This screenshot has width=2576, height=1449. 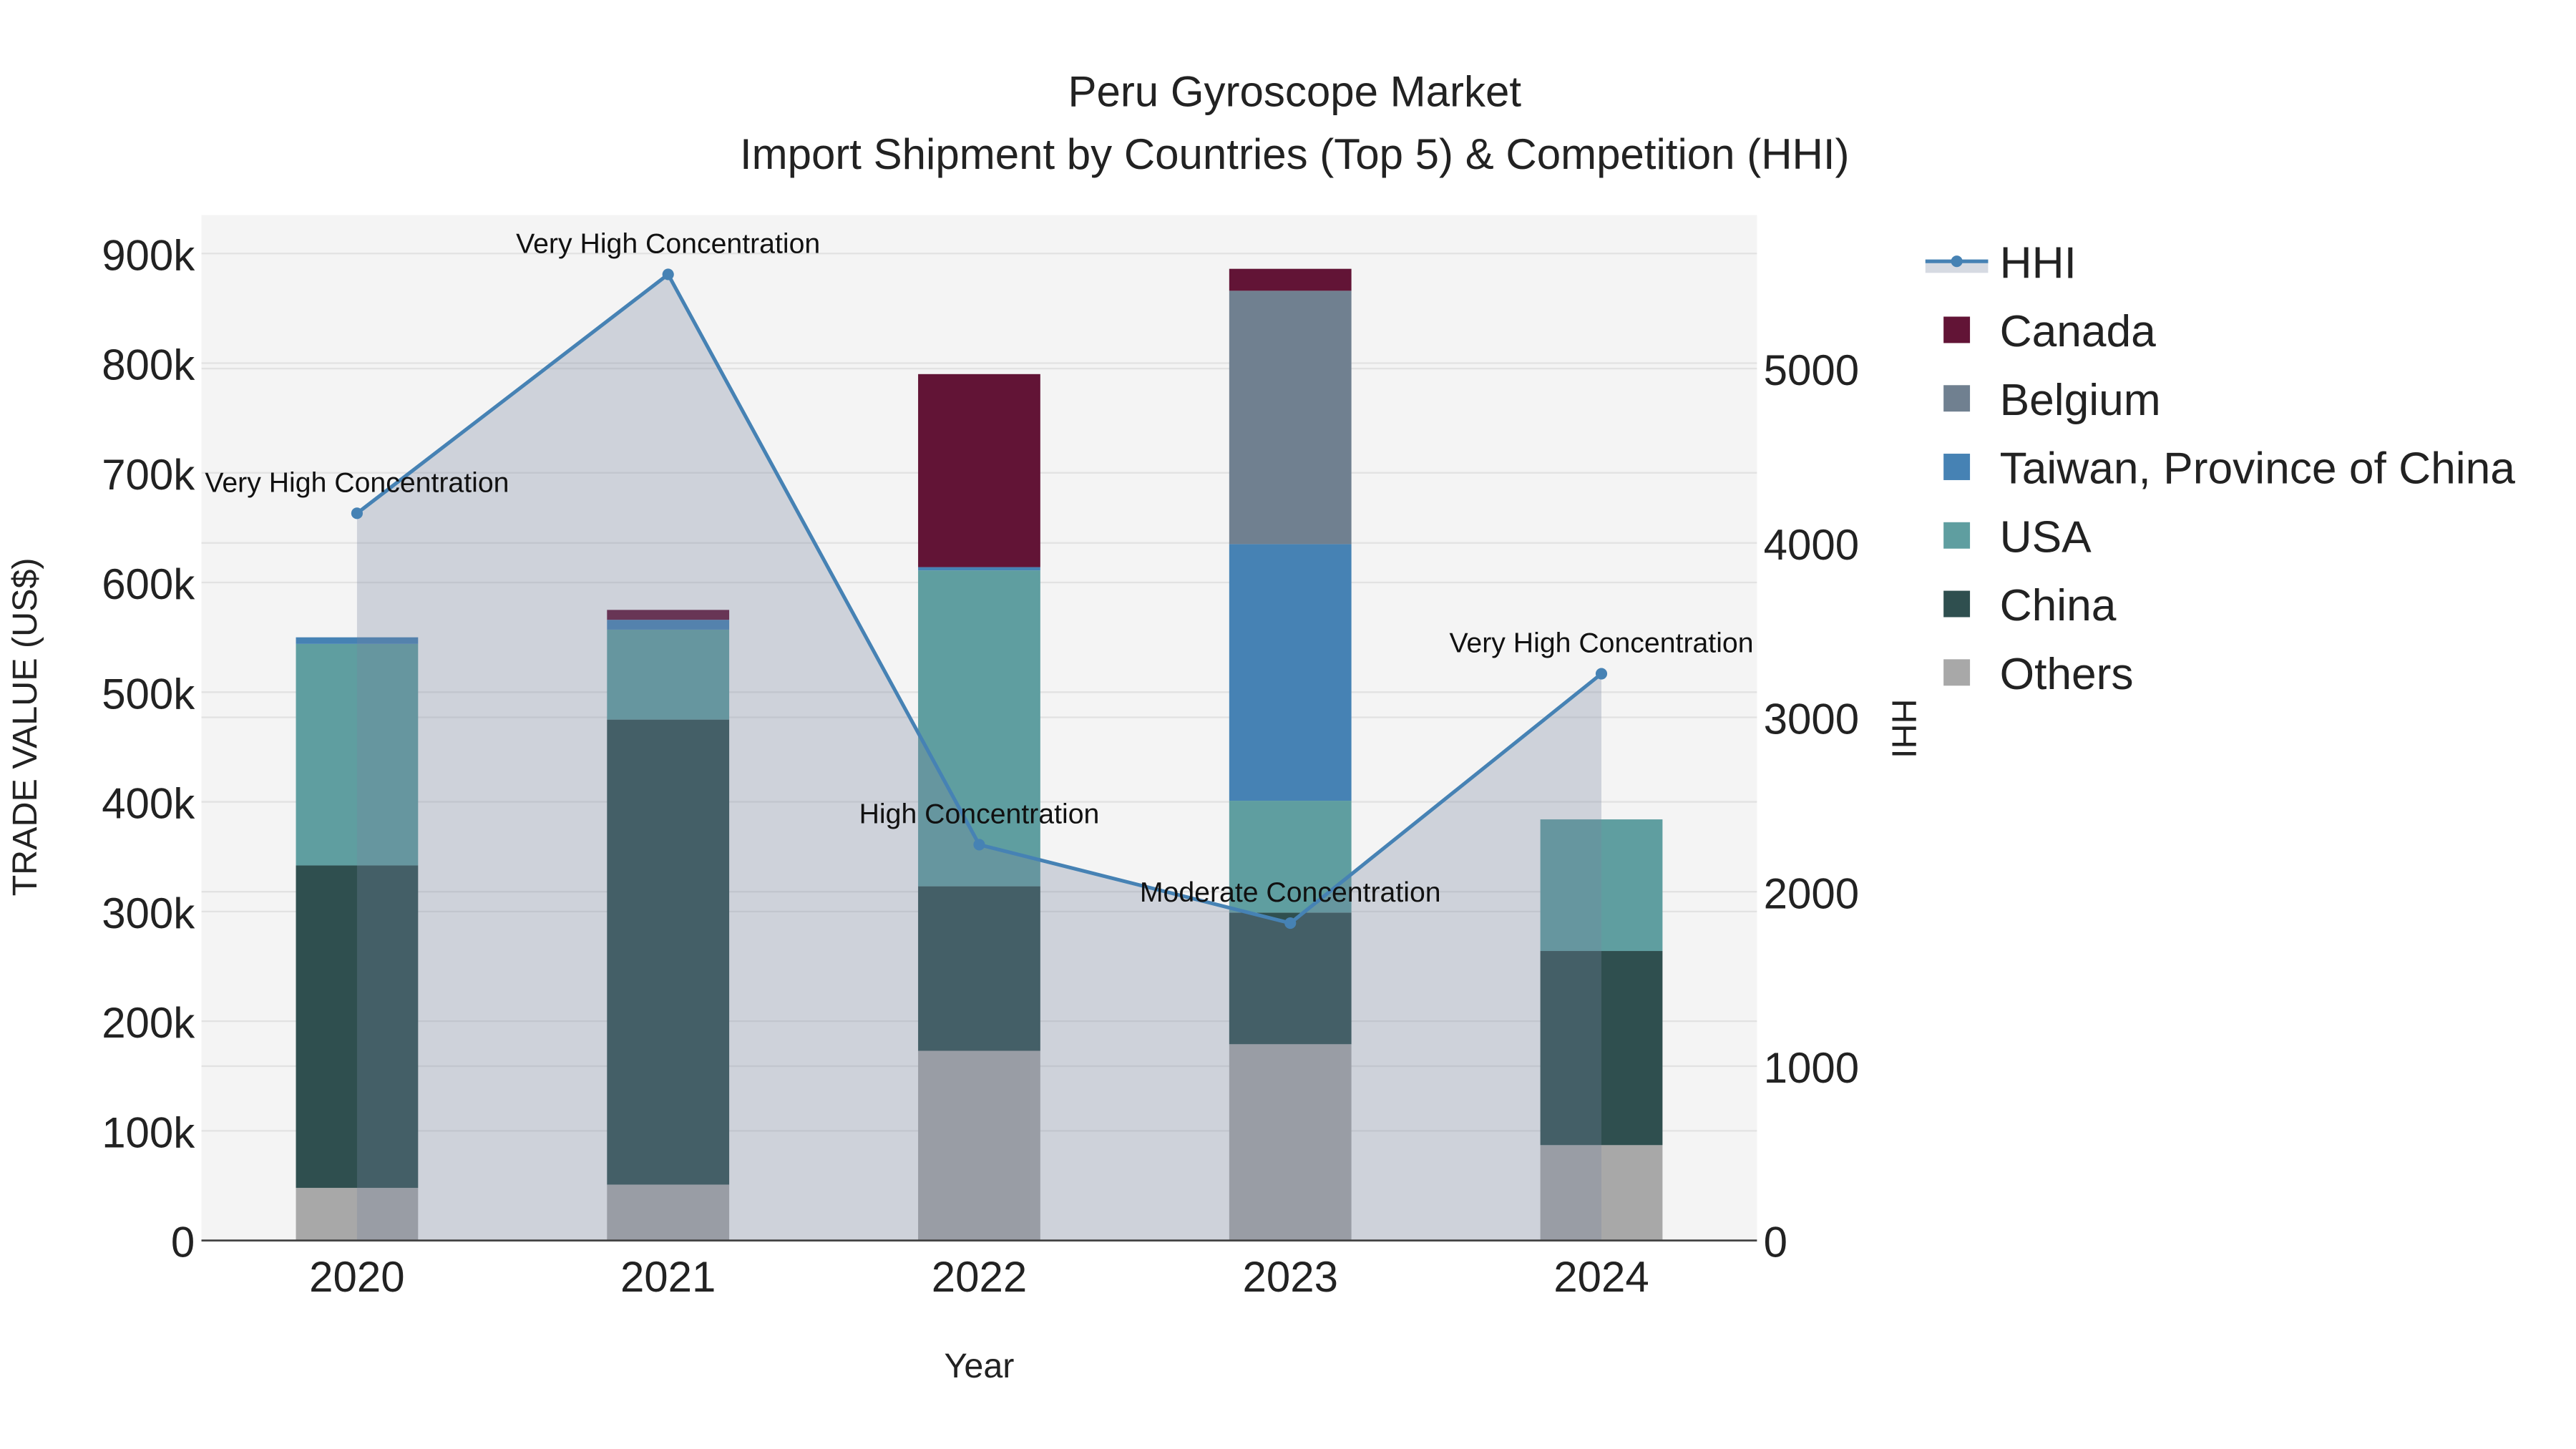 I want to click on hhi-annotation-2020: Very High Concentration, so click(x=357, y=482).